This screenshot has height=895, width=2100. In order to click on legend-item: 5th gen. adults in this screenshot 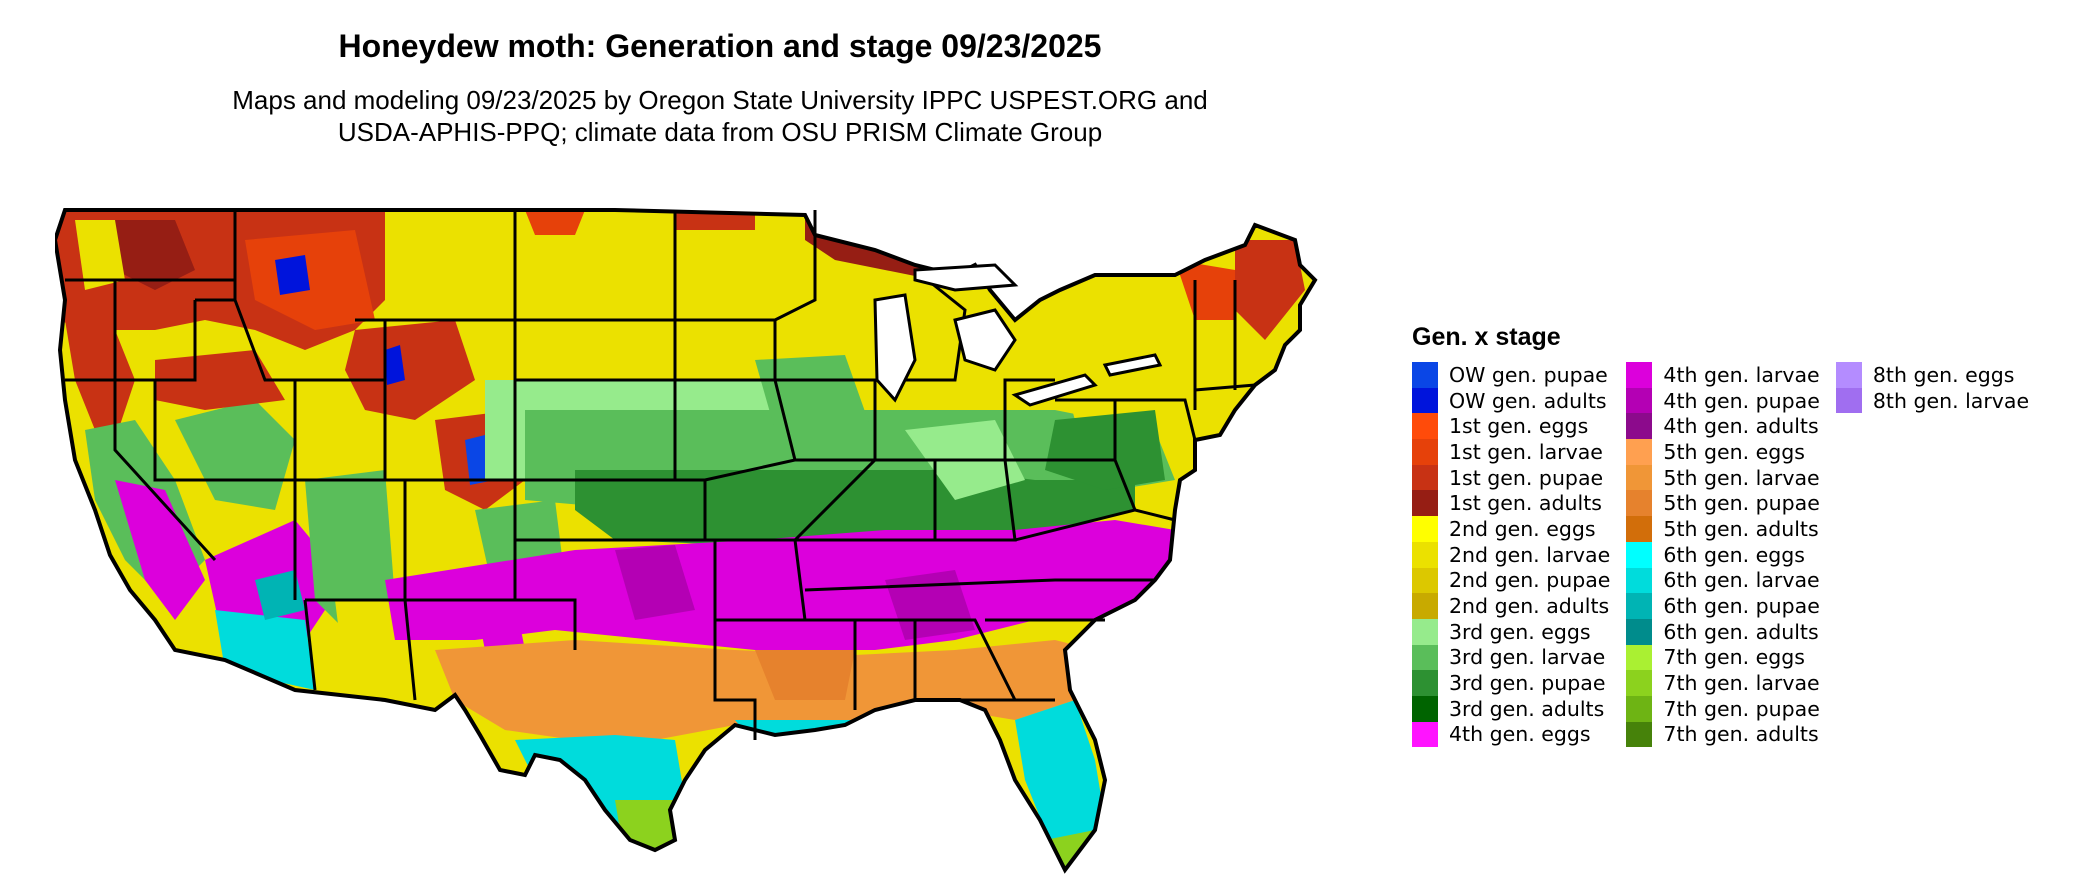, I will do `click(1722, 529)`.